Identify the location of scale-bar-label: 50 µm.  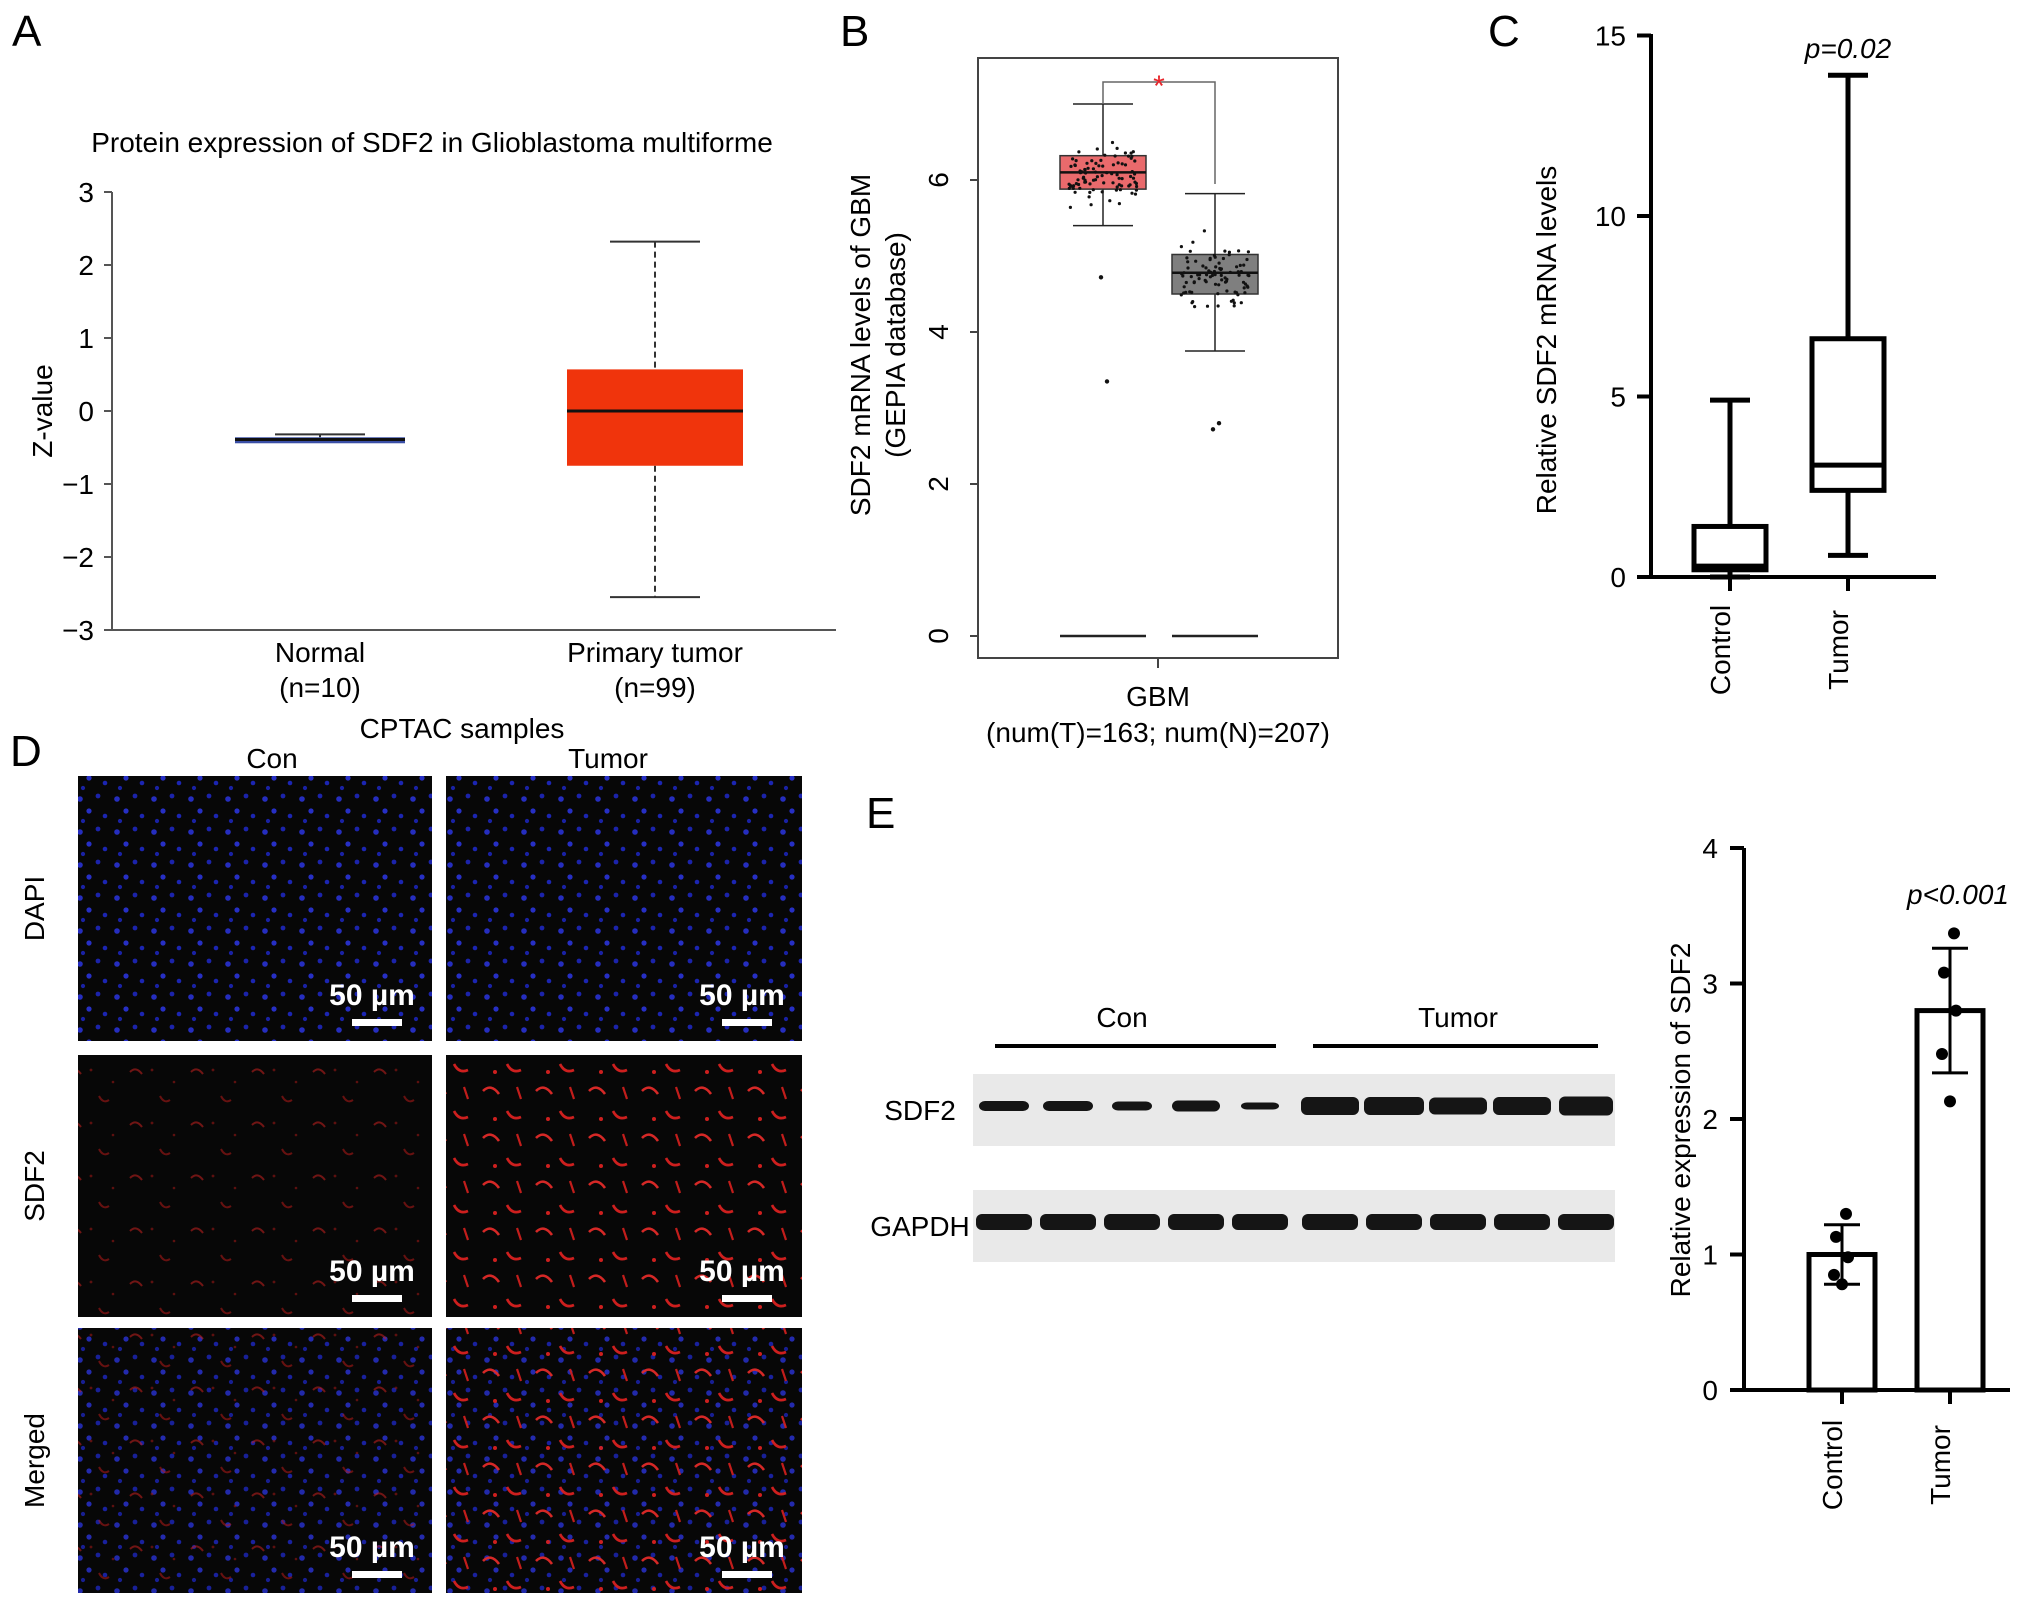
(372, 995).